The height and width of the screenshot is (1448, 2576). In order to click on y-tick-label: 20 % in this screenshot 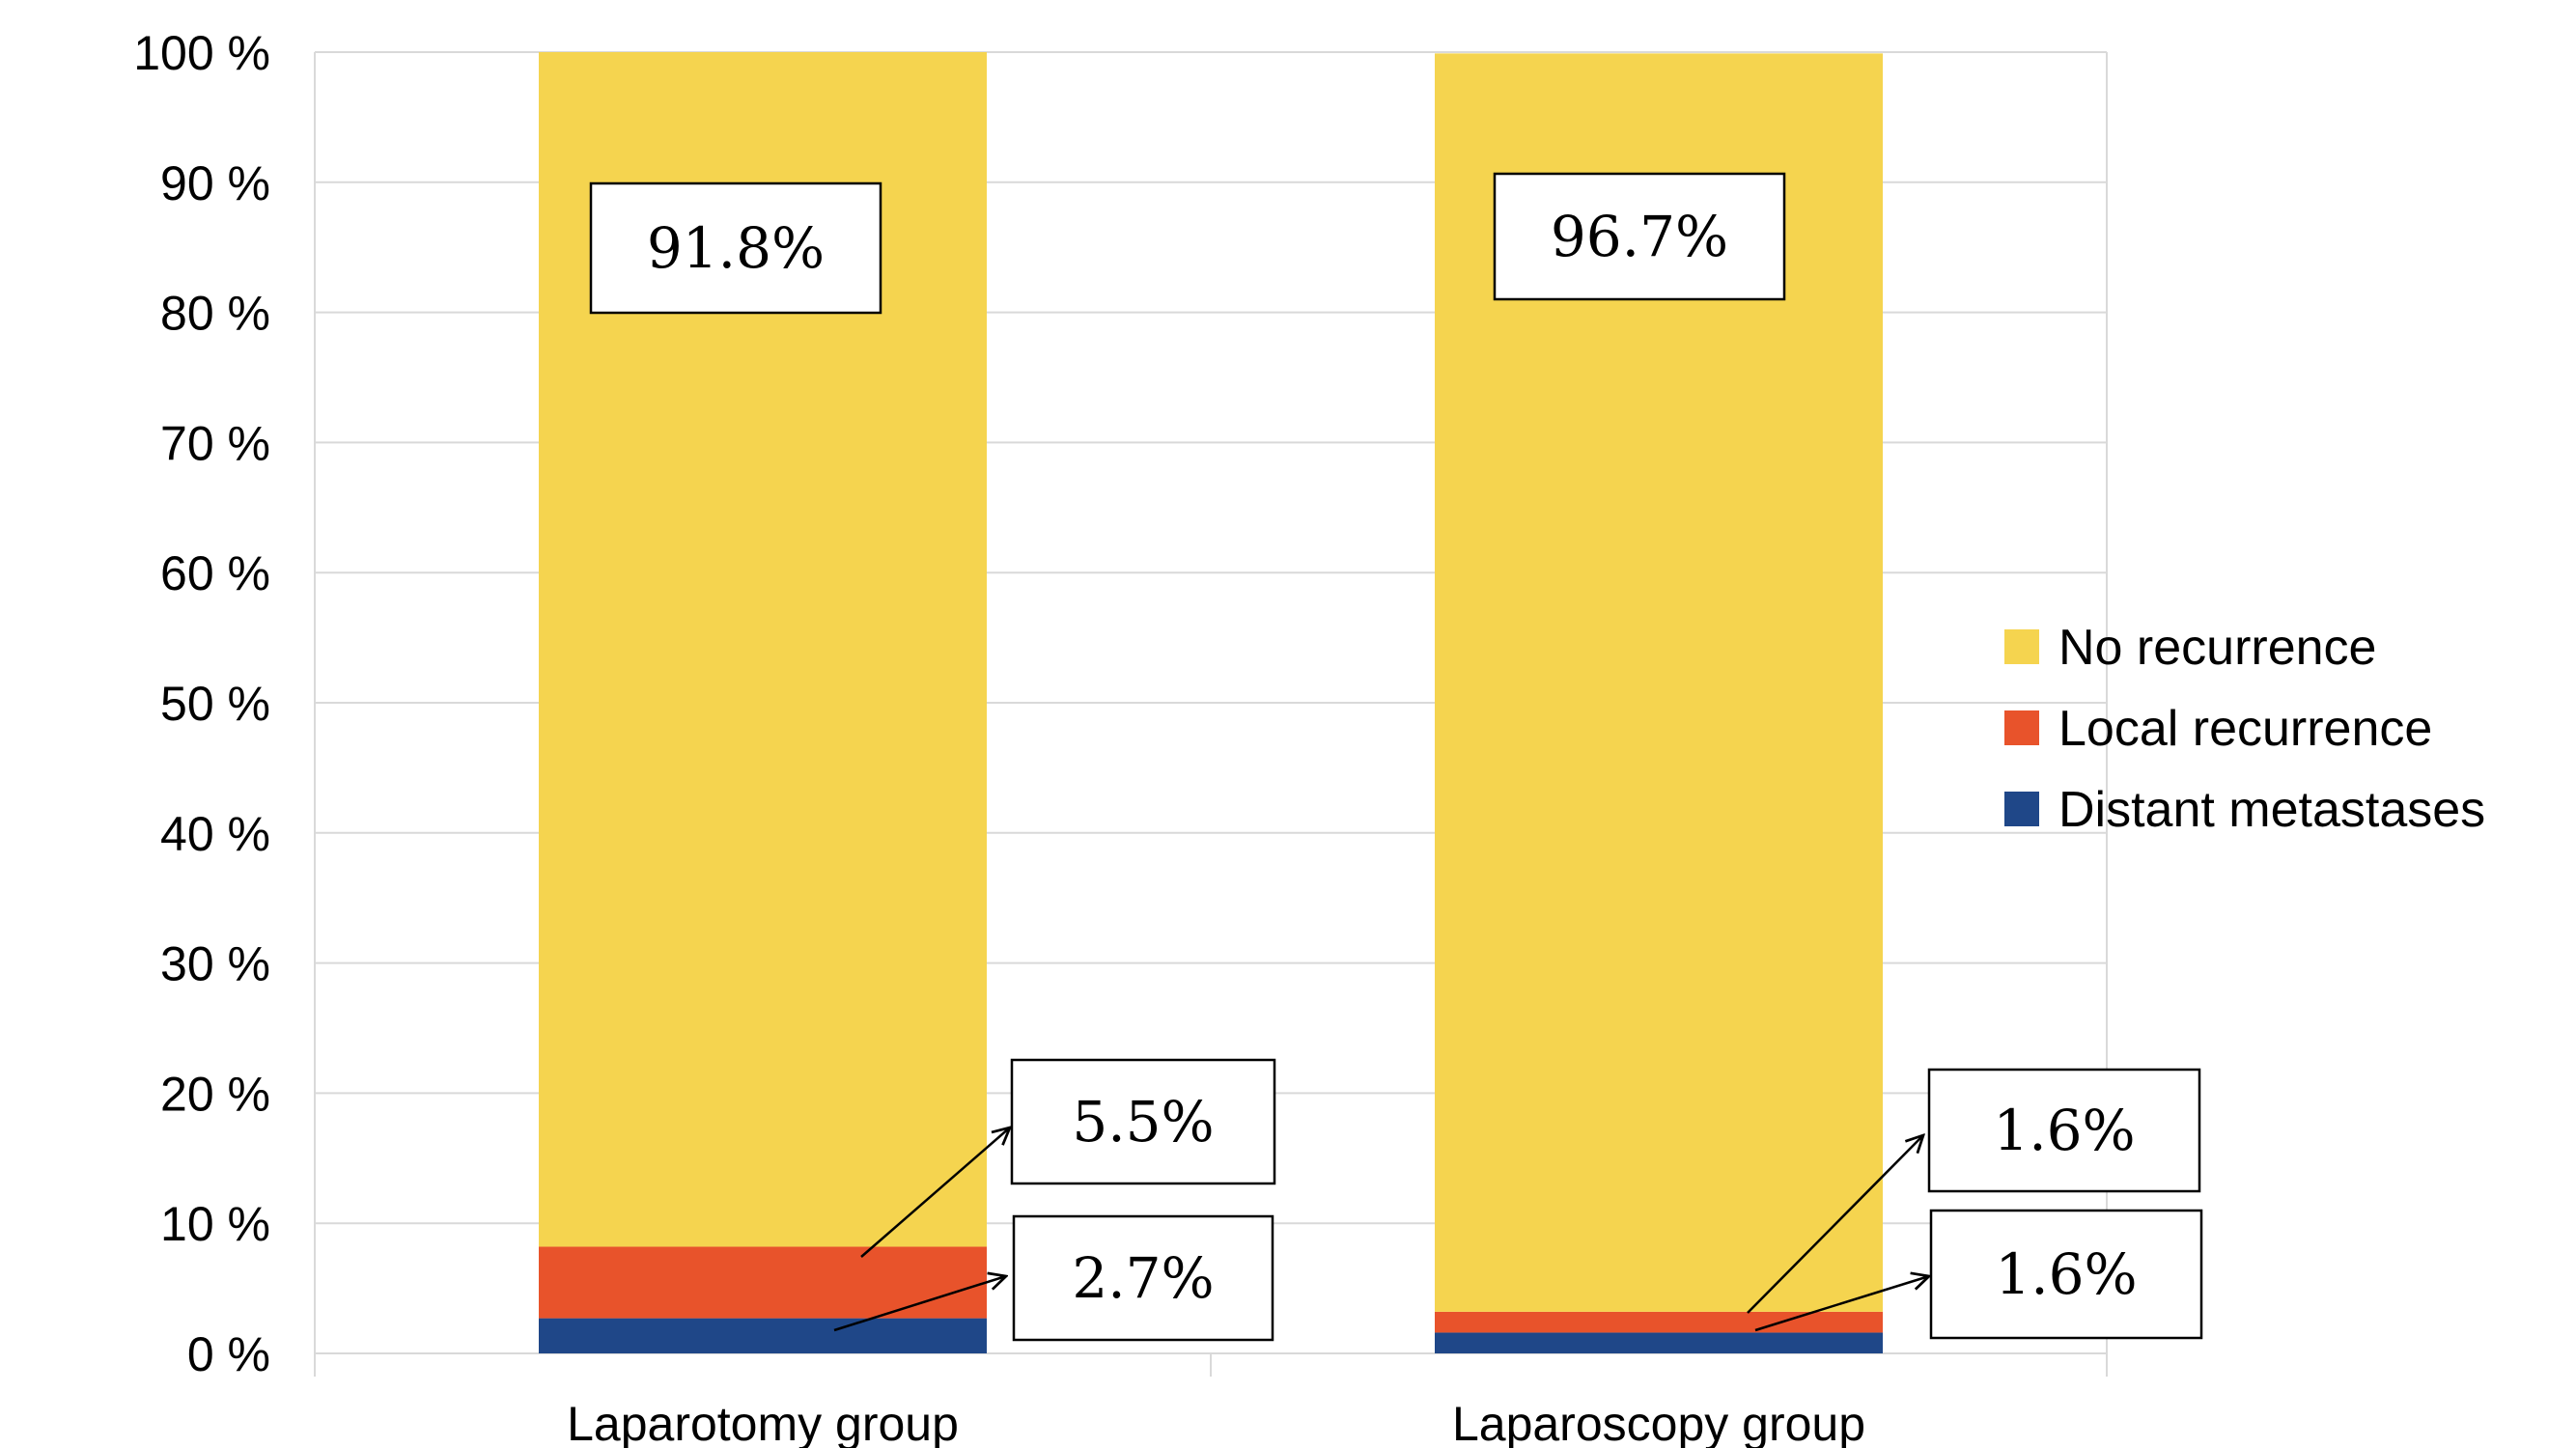, I will do `click(215, 1094)`.